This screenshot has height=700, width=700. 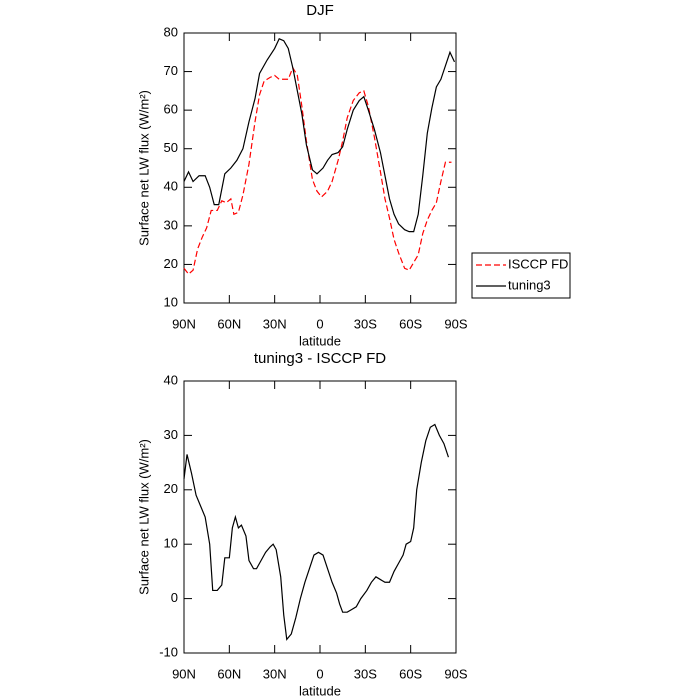 I want to click on legend-label: tuning3, so click(x=529, y=284).